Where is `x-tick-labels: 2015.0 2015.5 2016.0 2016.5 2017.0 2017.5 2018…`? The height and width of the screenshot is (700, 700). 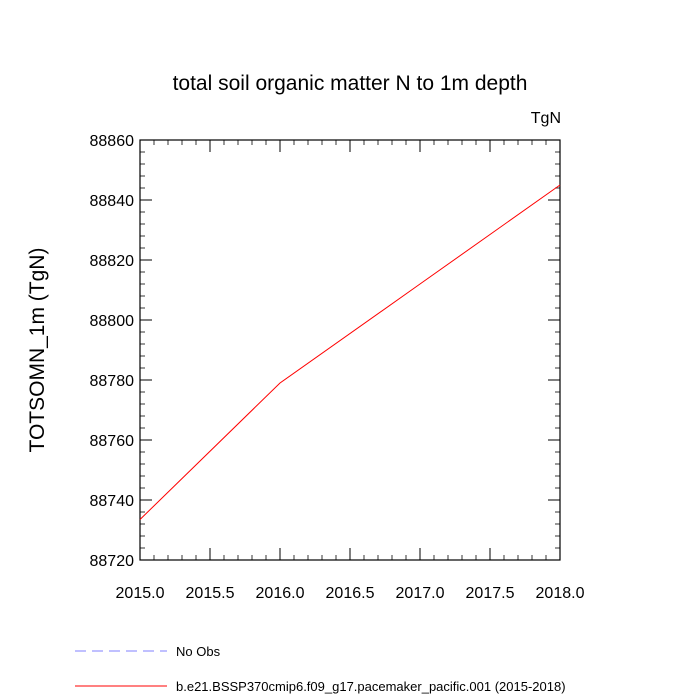
x-tick-labels: 2015.0 2015.5 2016.0 2016.5 2017.0 2017.5 2018… is located at coordinates (350, 593).